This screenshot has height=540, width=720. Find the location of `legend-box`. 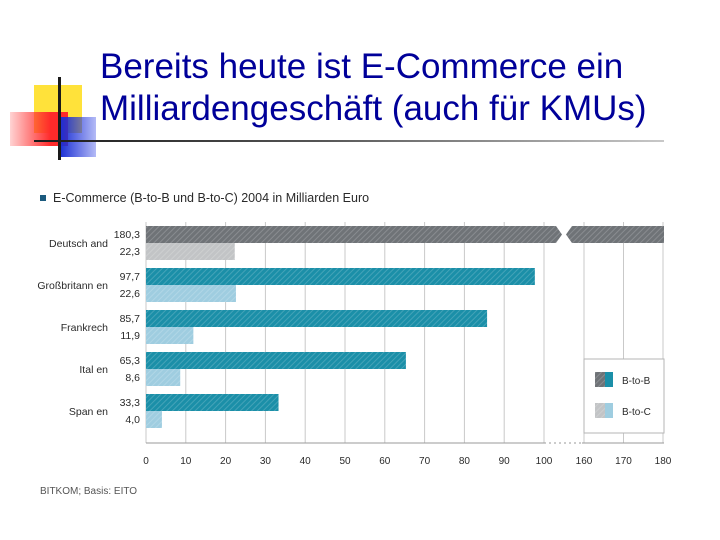

legend-box is located at coordinates (624, 396).